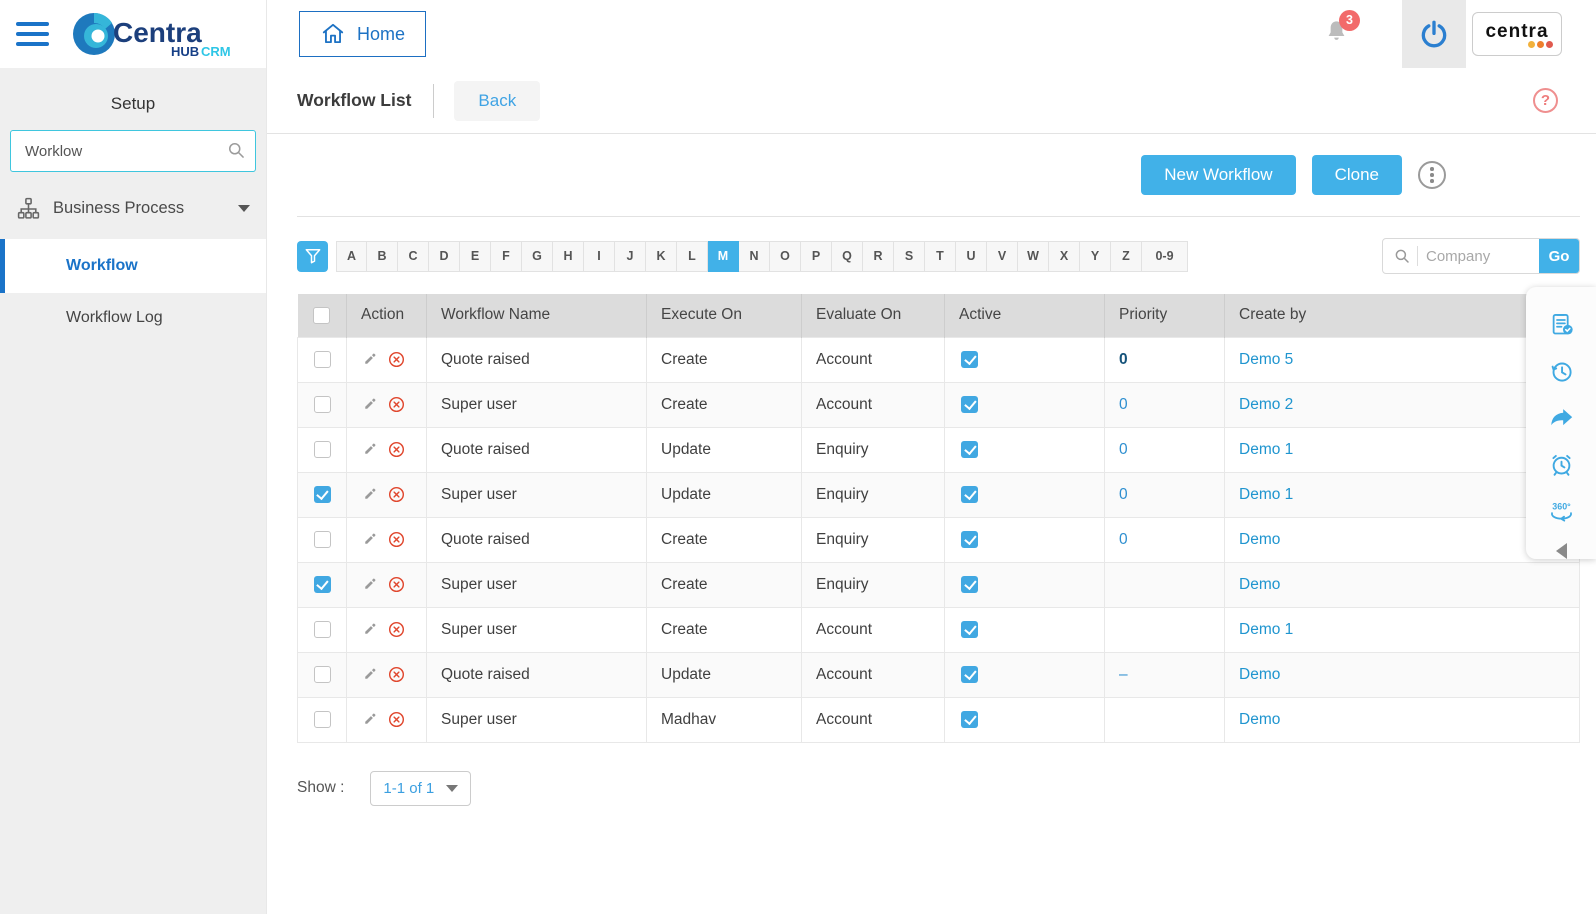 The width and height of the screenshot is (1596, 914). What do you see at coordinates (133, 205) in the screenshot?
I see `sidebar-group-business-process: Business Process` at bounding box center [133, 205].